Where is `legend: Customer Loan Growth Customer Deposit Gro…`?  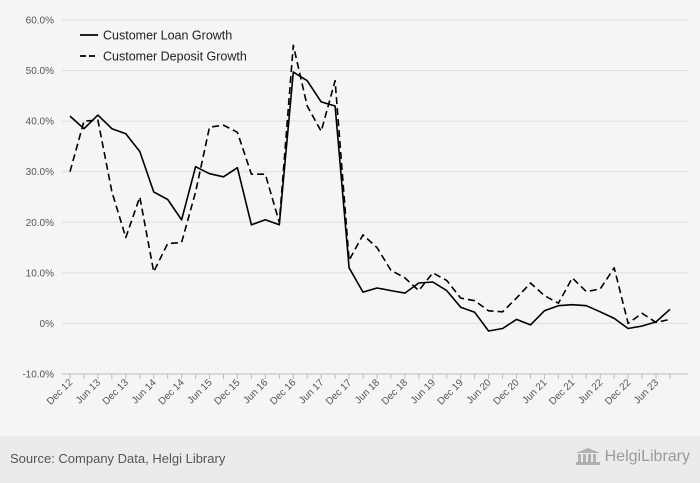
legend: Customer Loan Growth Customer Deposit Gro… is located at coordinates (163, 46).